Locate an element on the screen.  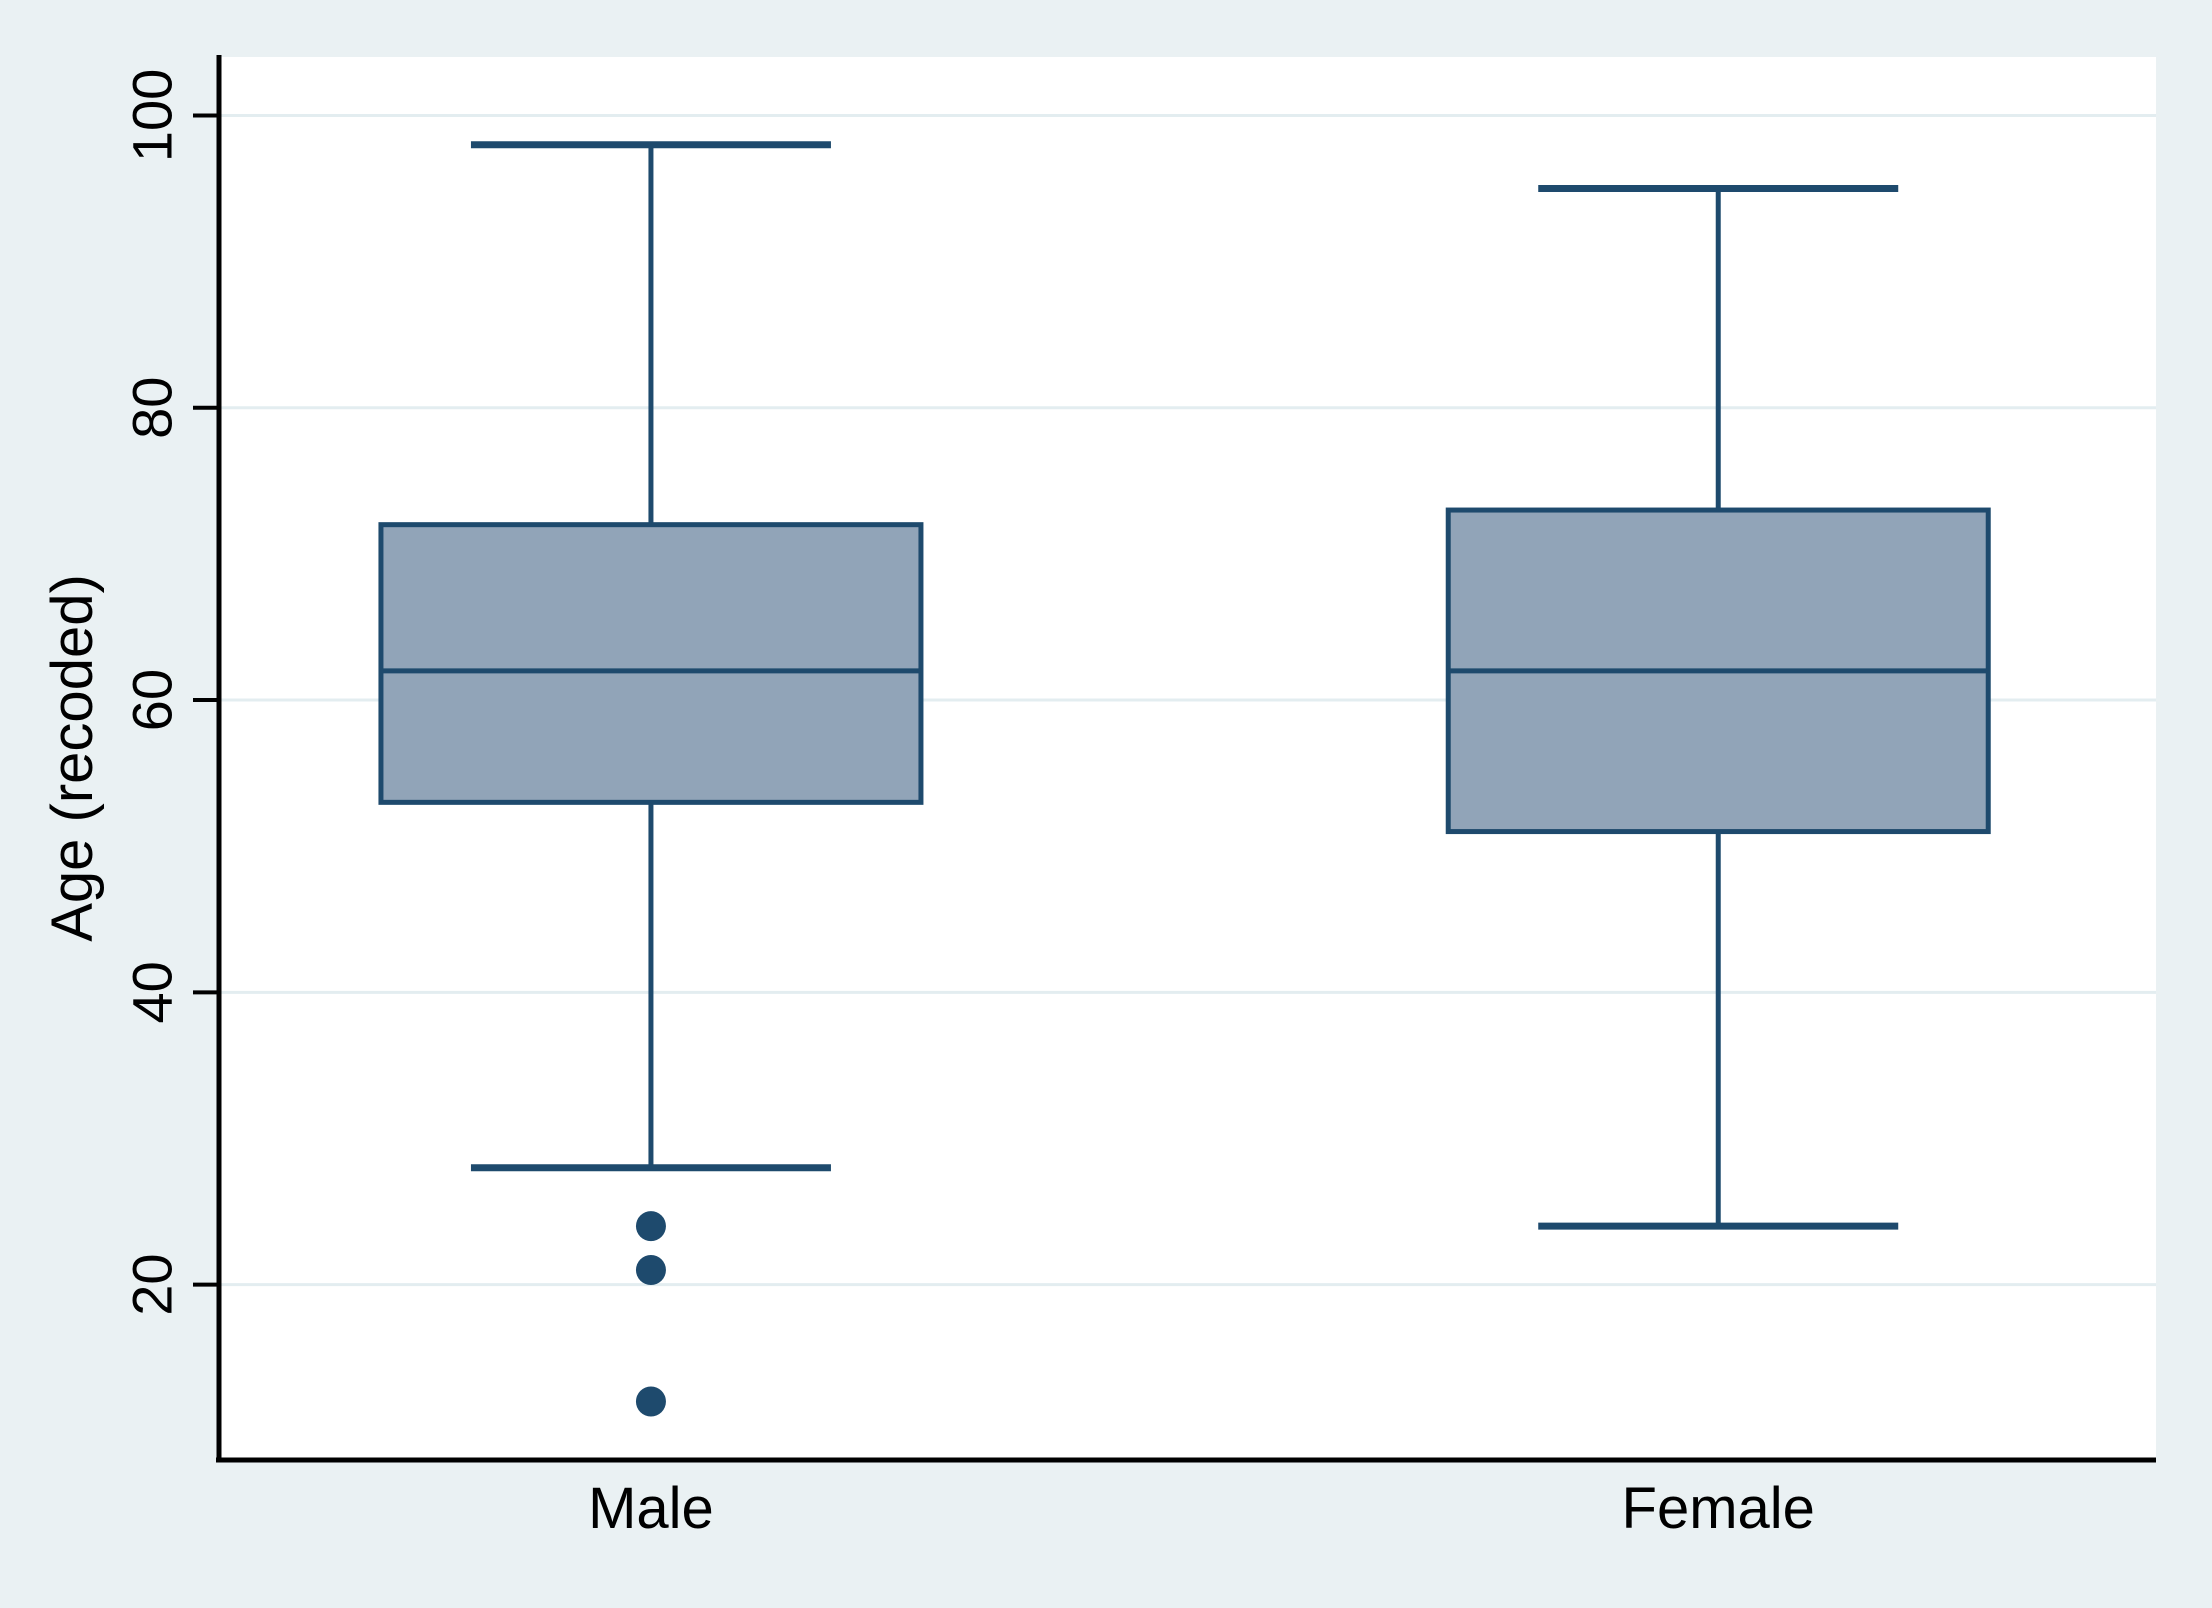
y-tick-label: 20 is located at coordinates (152, 1284).